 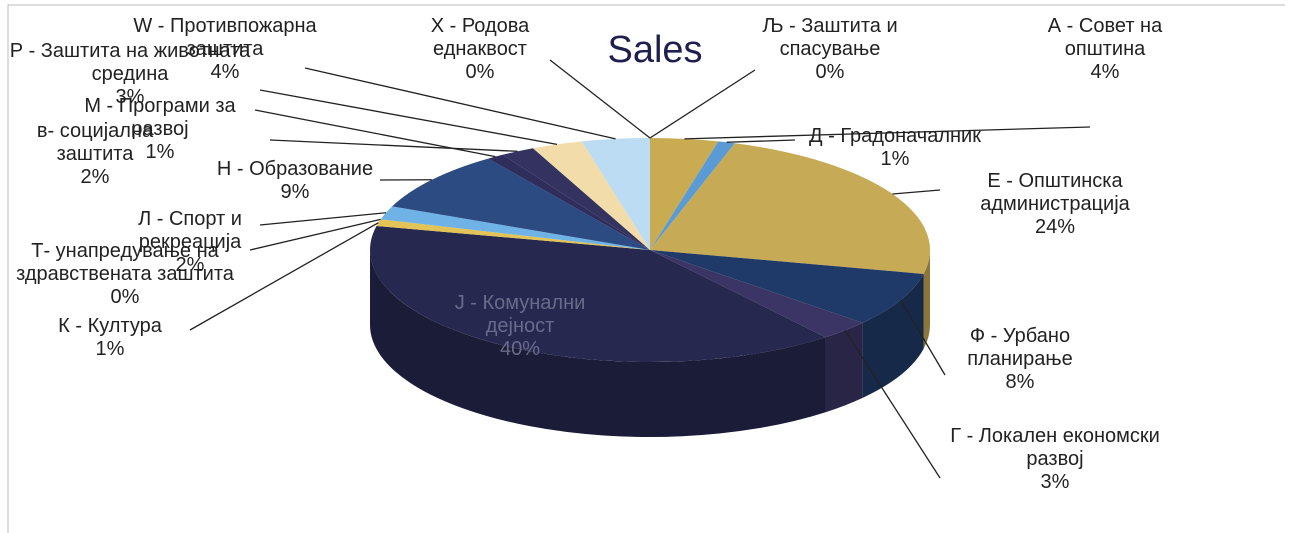 I want to click on data-label: W - Противпожарна заштита 4%, so click(x=225, y=49).